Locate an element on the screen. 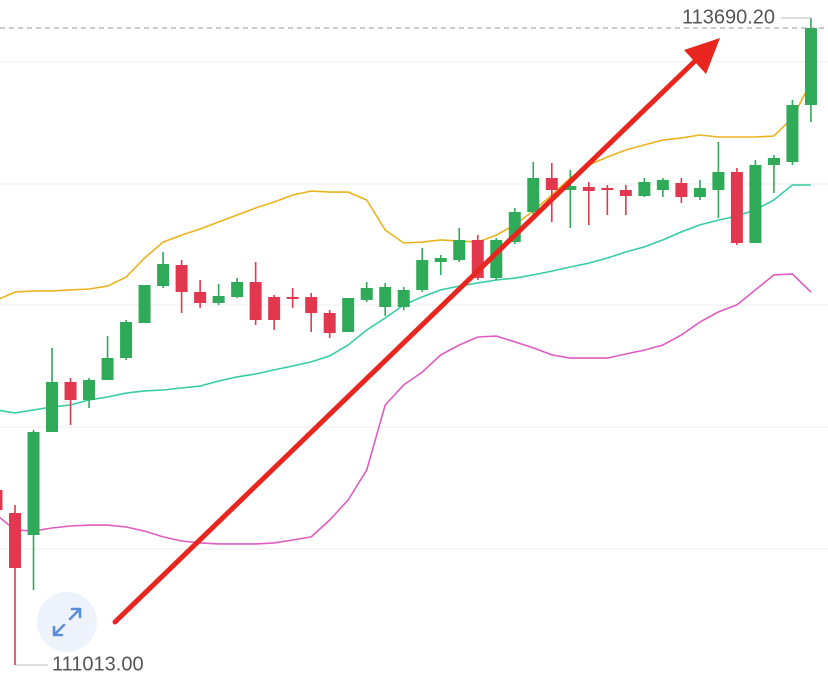  low-label: 111013.00 is located at coordinates (98, 664).